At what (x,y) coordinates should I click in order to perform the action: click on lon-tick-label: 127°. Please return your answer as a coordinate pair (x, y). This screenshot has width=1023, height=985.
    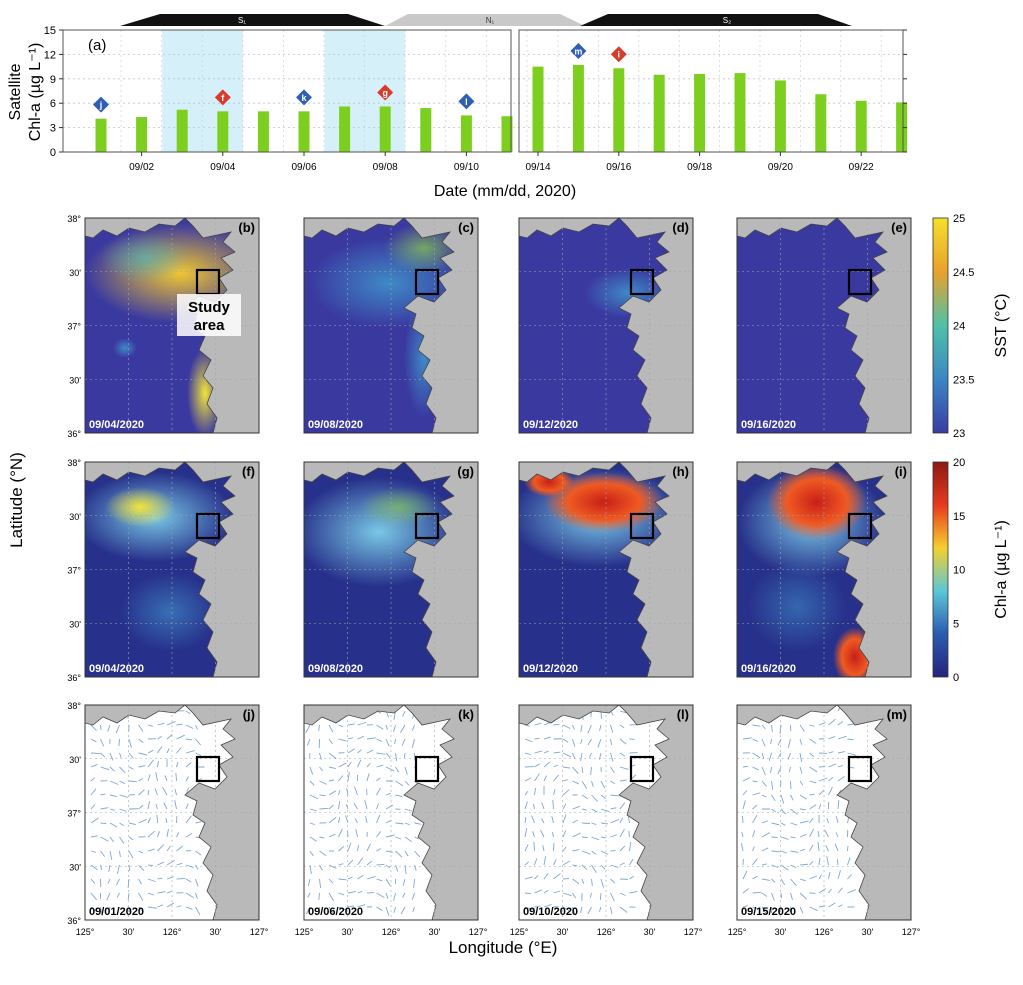
    Looking at the image, I should click on (478, 932).